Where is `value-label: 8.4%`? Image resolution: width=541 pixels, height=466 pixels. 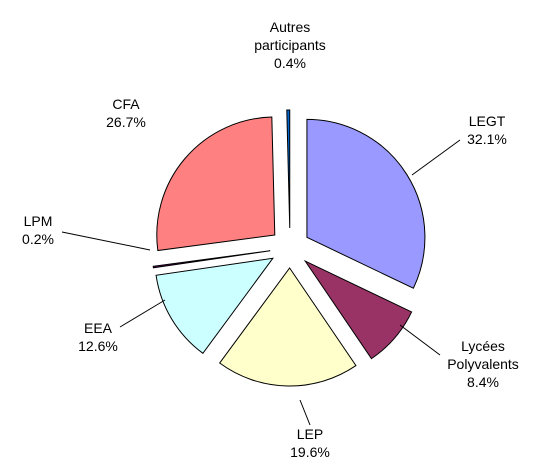 value-label: 8.4% is located at coordinates (483, 382).